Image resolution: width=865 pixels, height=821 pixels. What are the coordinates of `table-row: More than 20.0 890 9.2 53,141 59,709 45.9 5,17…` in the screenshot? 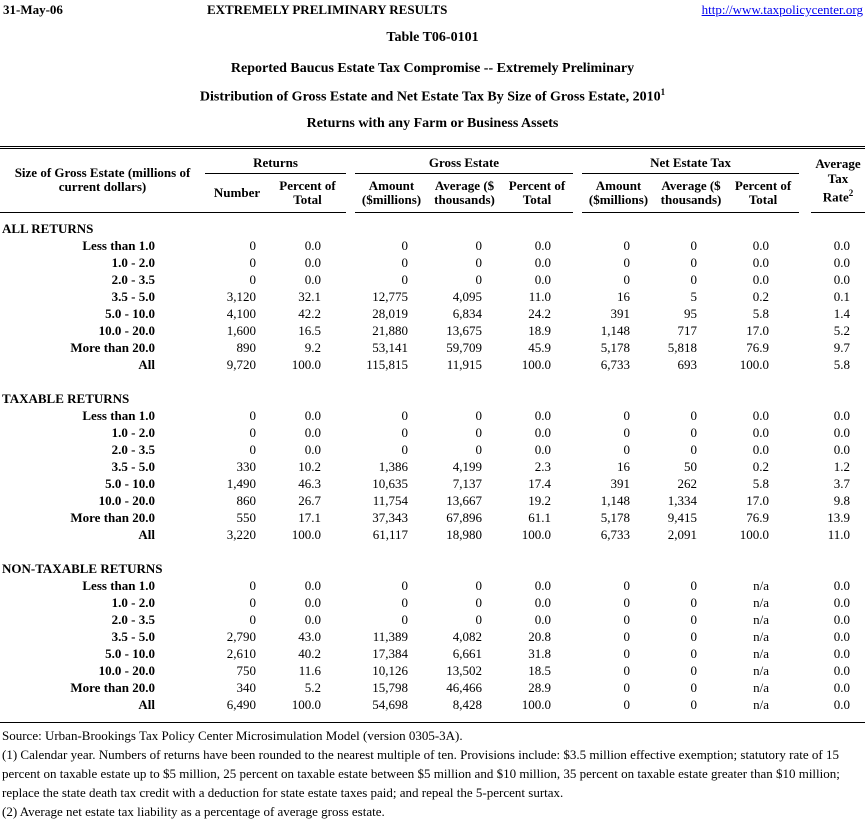 It's located at (432, 347).